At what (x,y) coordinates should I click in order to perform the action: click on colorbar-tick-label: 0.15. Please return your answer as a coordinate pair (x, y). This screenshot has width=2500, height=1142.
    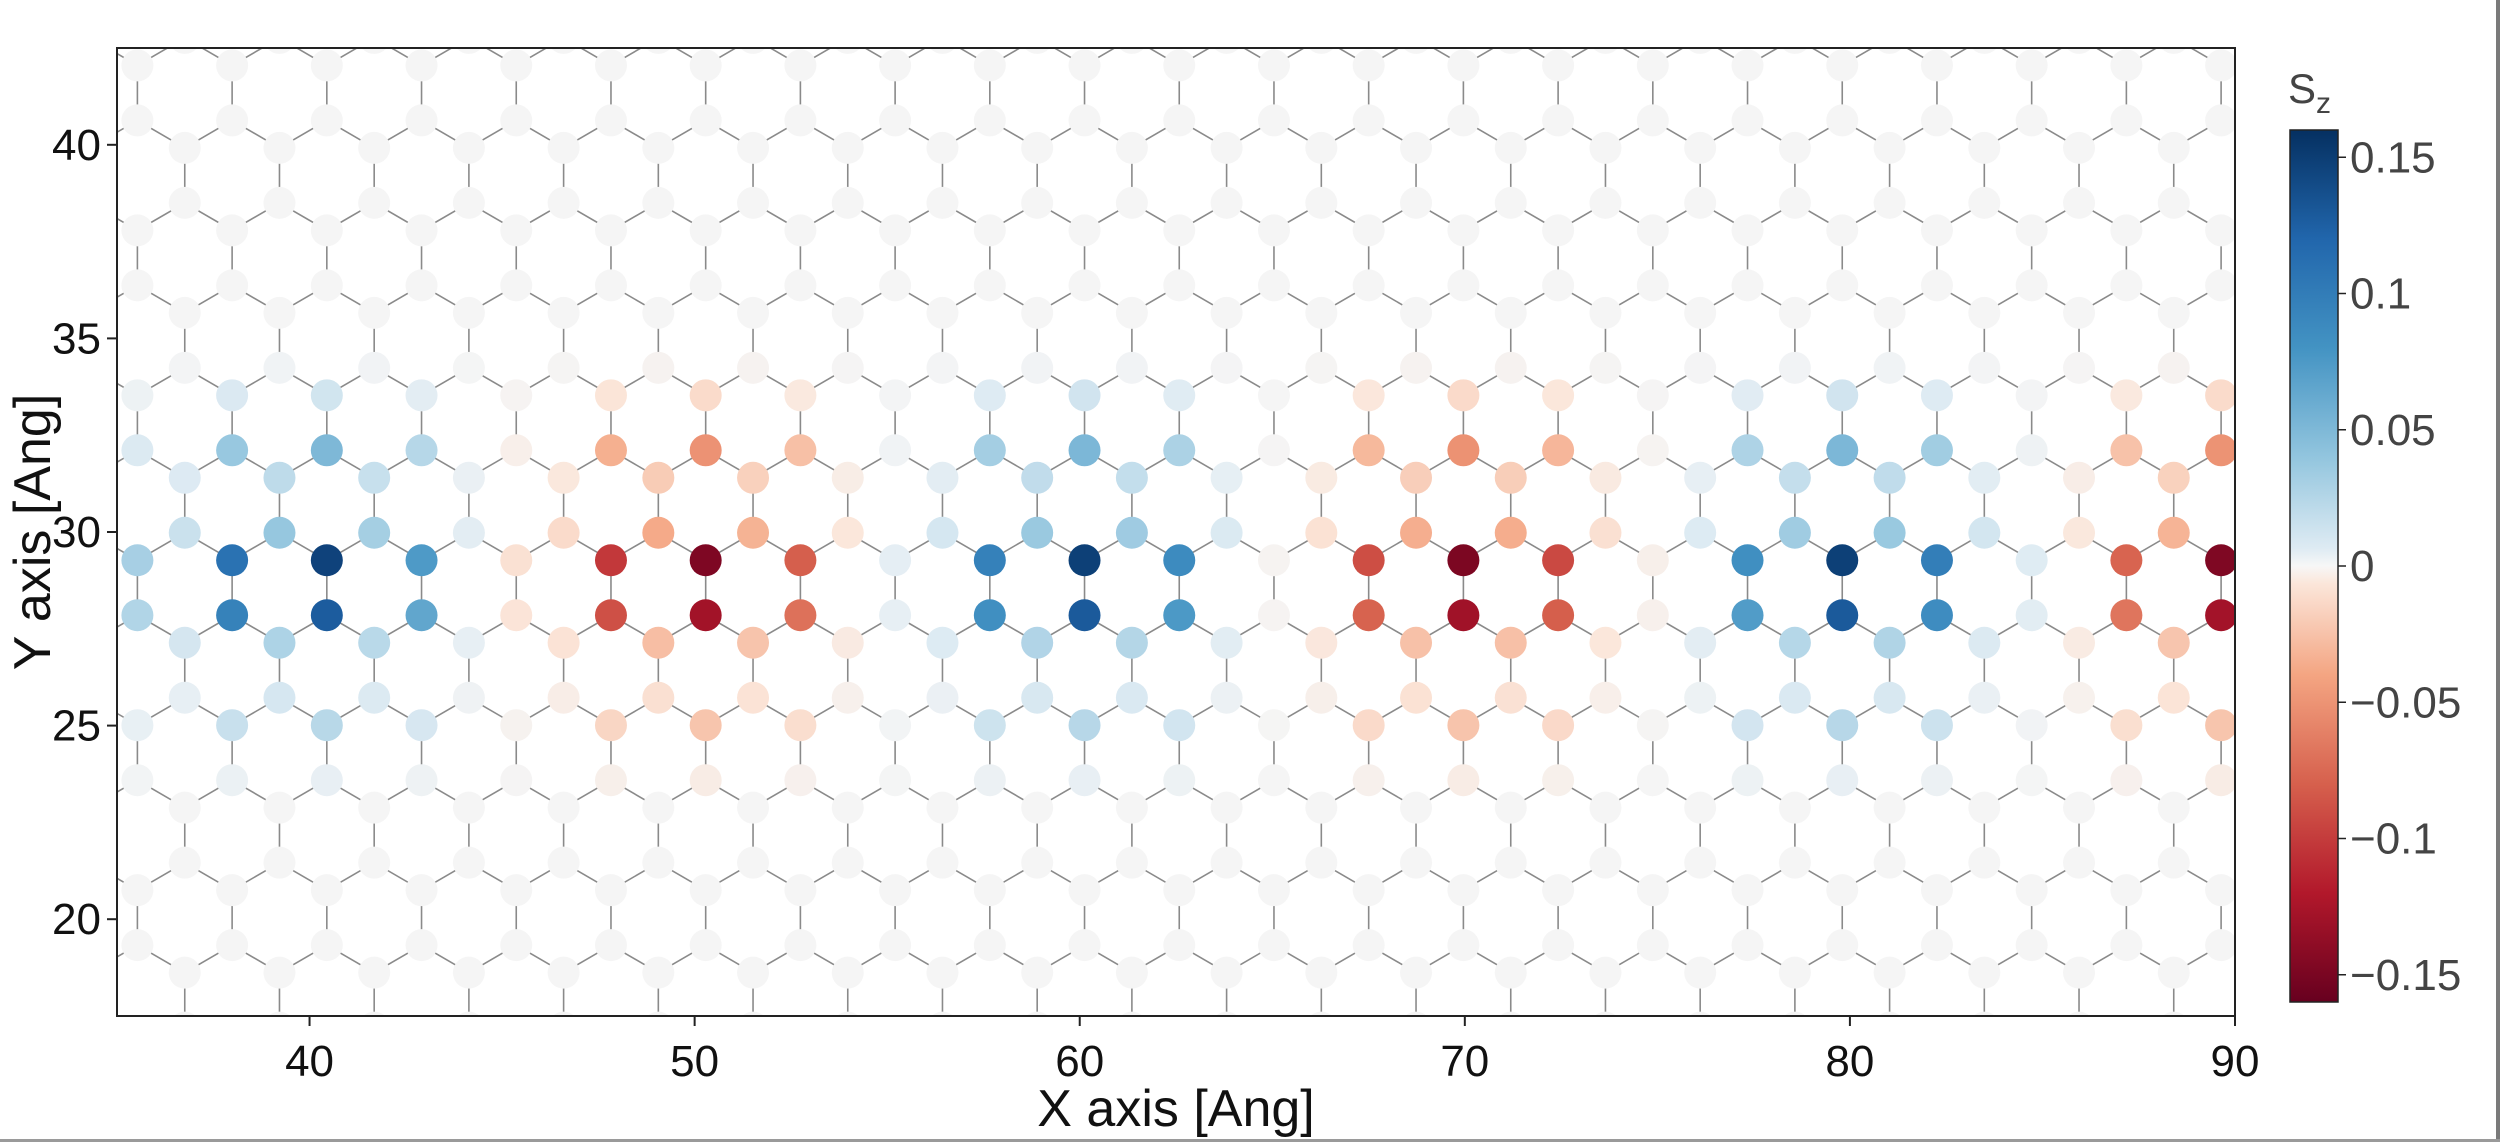
    Looking at the image, I should click on (2393, 157).